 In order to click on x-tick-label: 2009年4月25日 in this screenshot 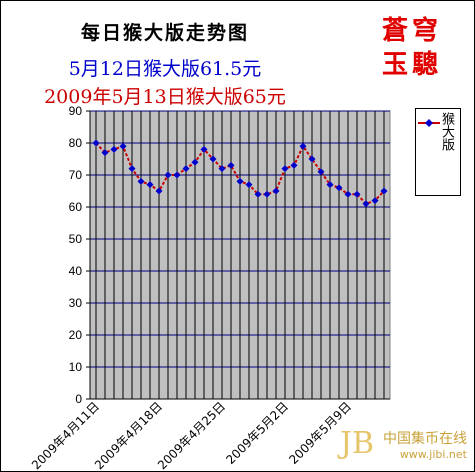, I will do `click(191, 435)`.